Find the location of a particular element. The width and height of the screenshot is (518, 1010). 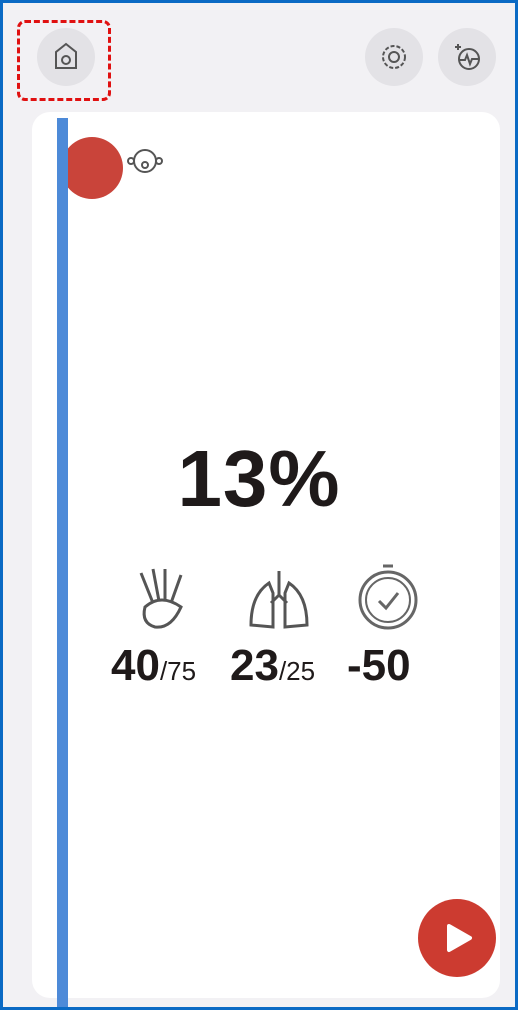

status-dot is located at coordinates (92, 168).